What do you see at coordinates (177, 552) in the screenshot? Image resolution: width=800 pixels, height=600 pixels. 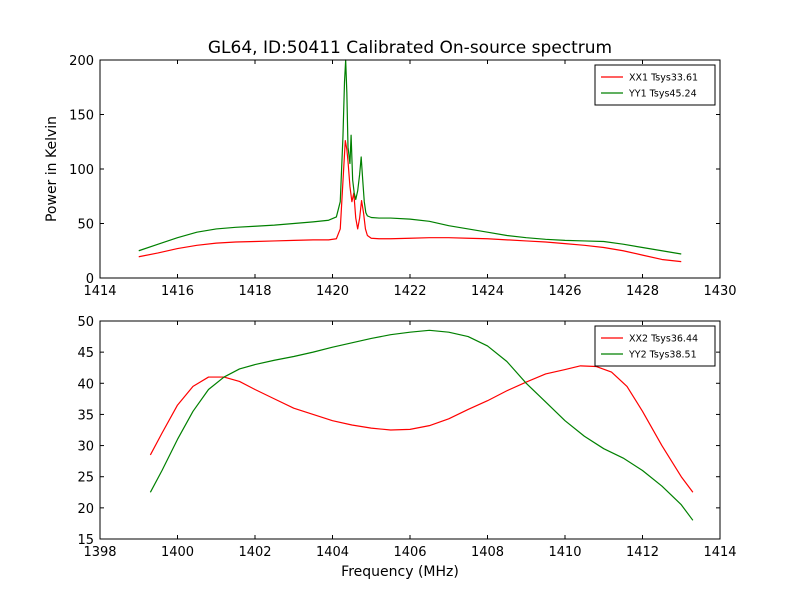 I see `x-tick-label: 1400` at bounding box center [177, 552].